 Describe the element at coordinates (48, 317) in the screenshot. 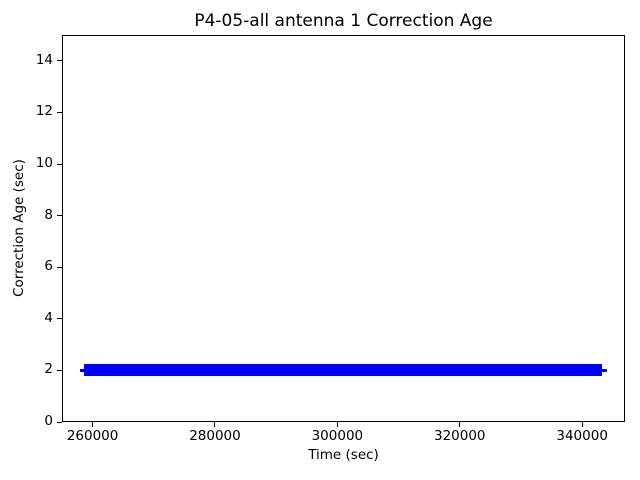

I see `y-tick-label: 4` at that location.